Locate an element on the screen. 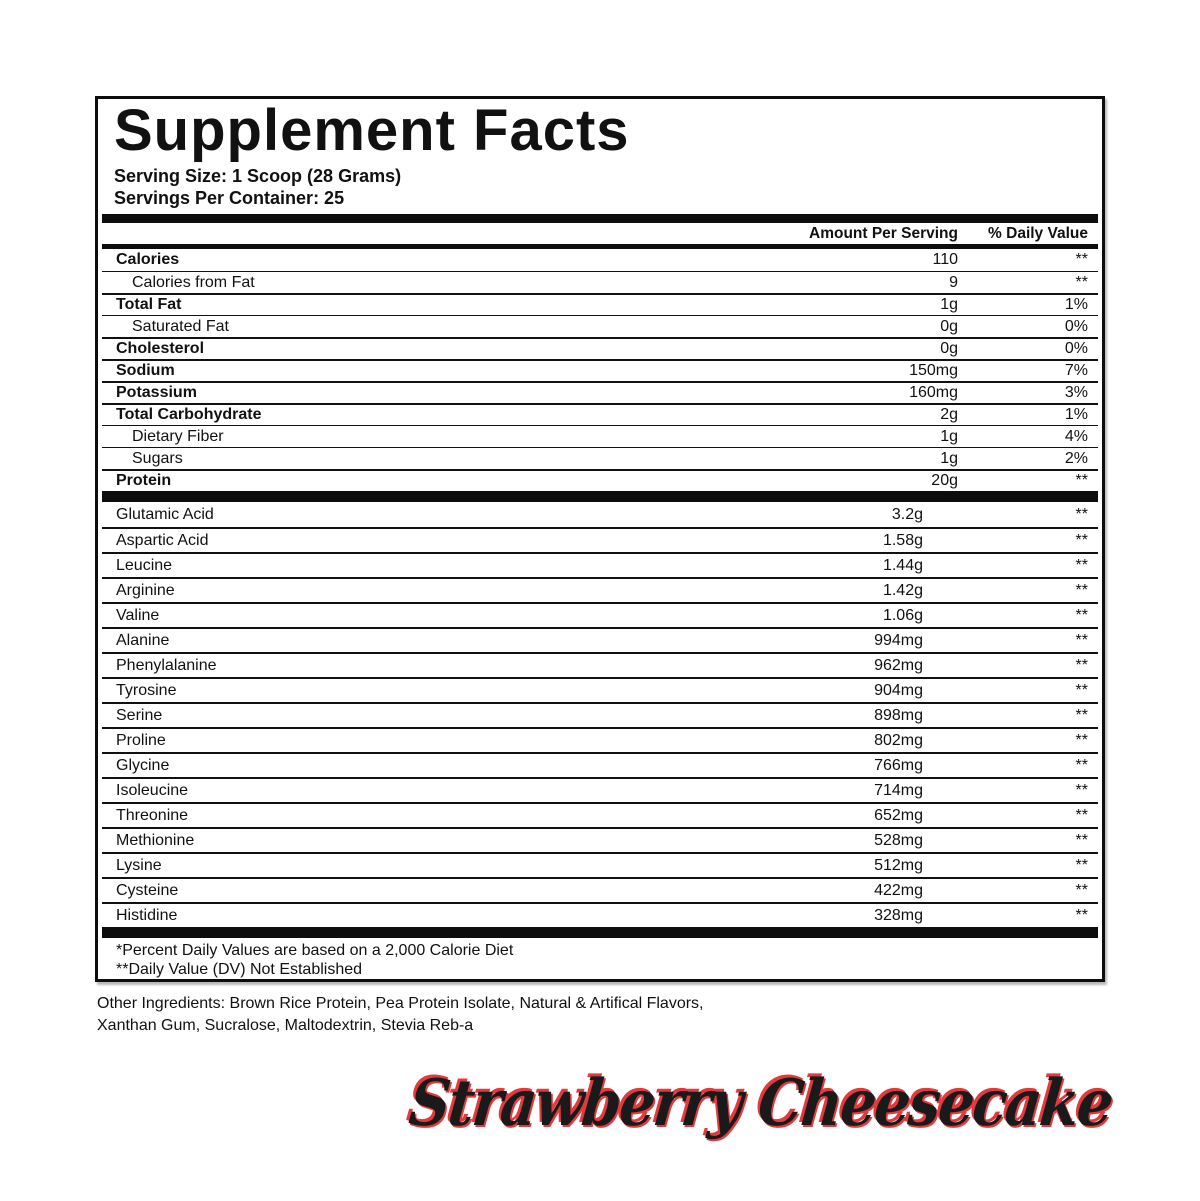 Image resolution: width=1200 pixels, height=1201 pixels. nutrient-row: Cholesterol 0g 0% is located at coordinates (600, 348).